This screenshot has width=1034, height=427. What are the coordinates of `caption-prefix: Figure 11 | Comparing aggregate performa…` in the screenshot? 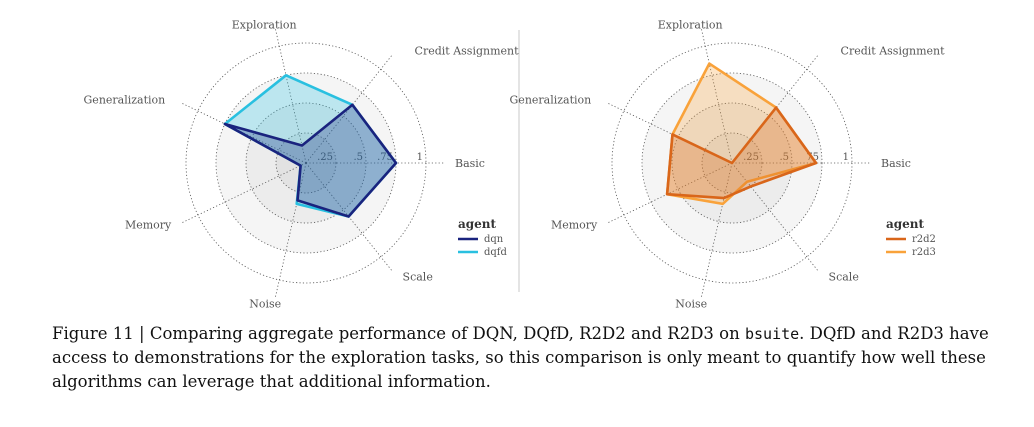 It's located at (398, 333).